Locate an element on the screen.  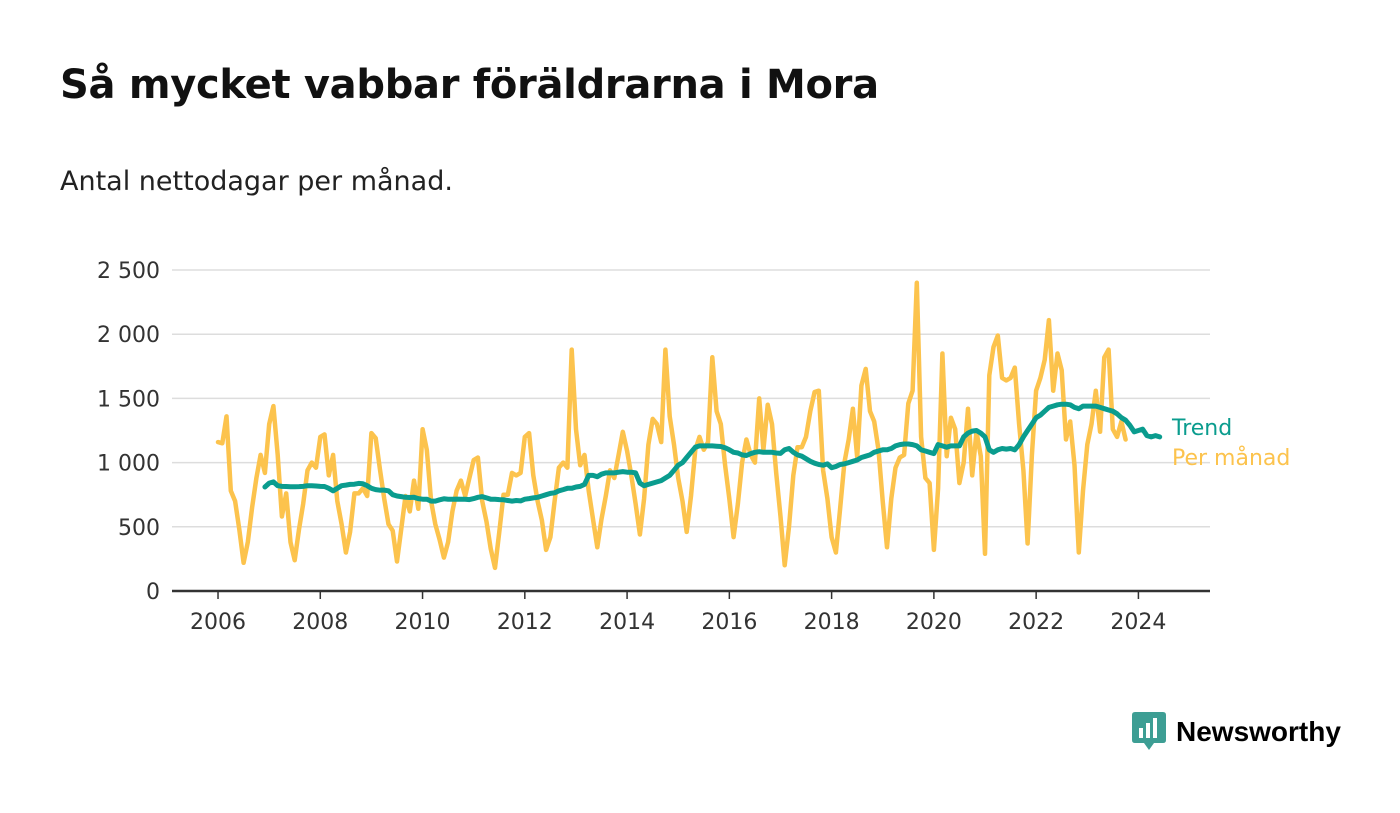
y-tick-label: 2 000 is located at coordinates (128, 335).